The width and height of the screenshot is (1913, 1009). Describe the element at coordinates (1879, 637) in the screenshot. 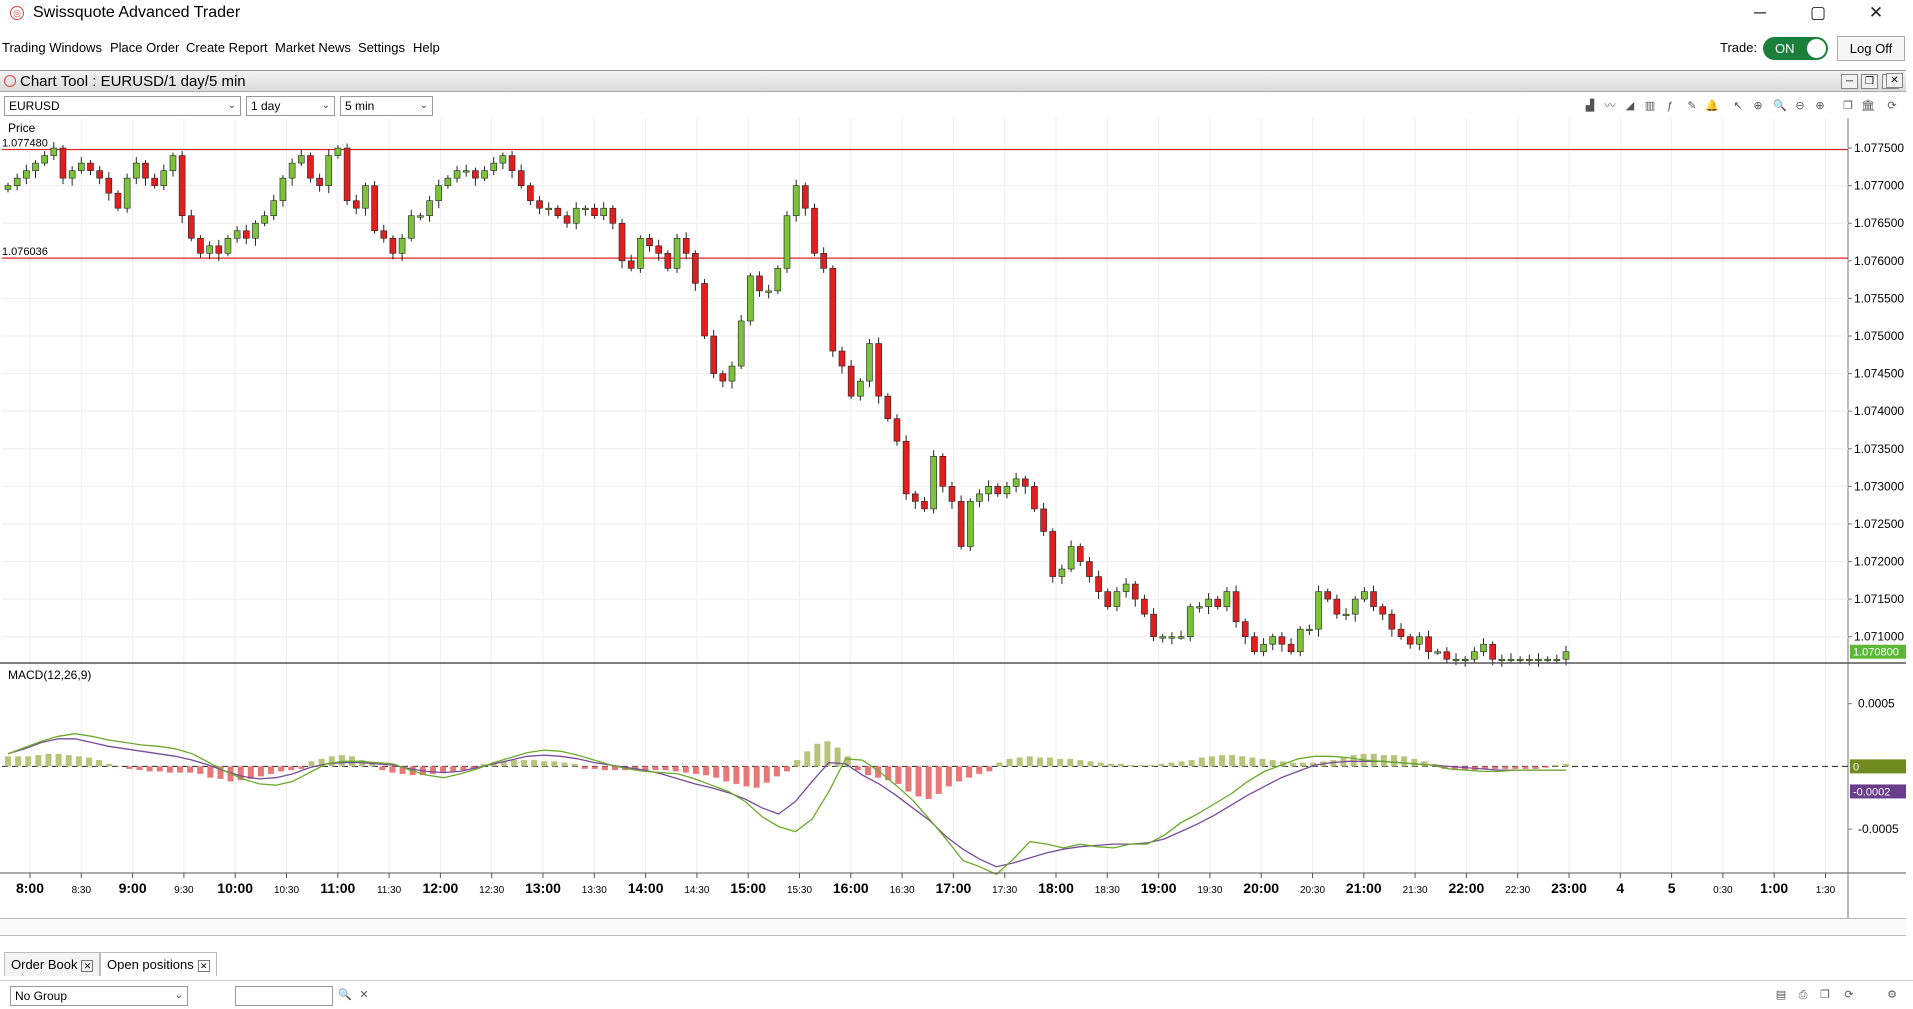

I see `y-tick-label: 1.071000` at that location.